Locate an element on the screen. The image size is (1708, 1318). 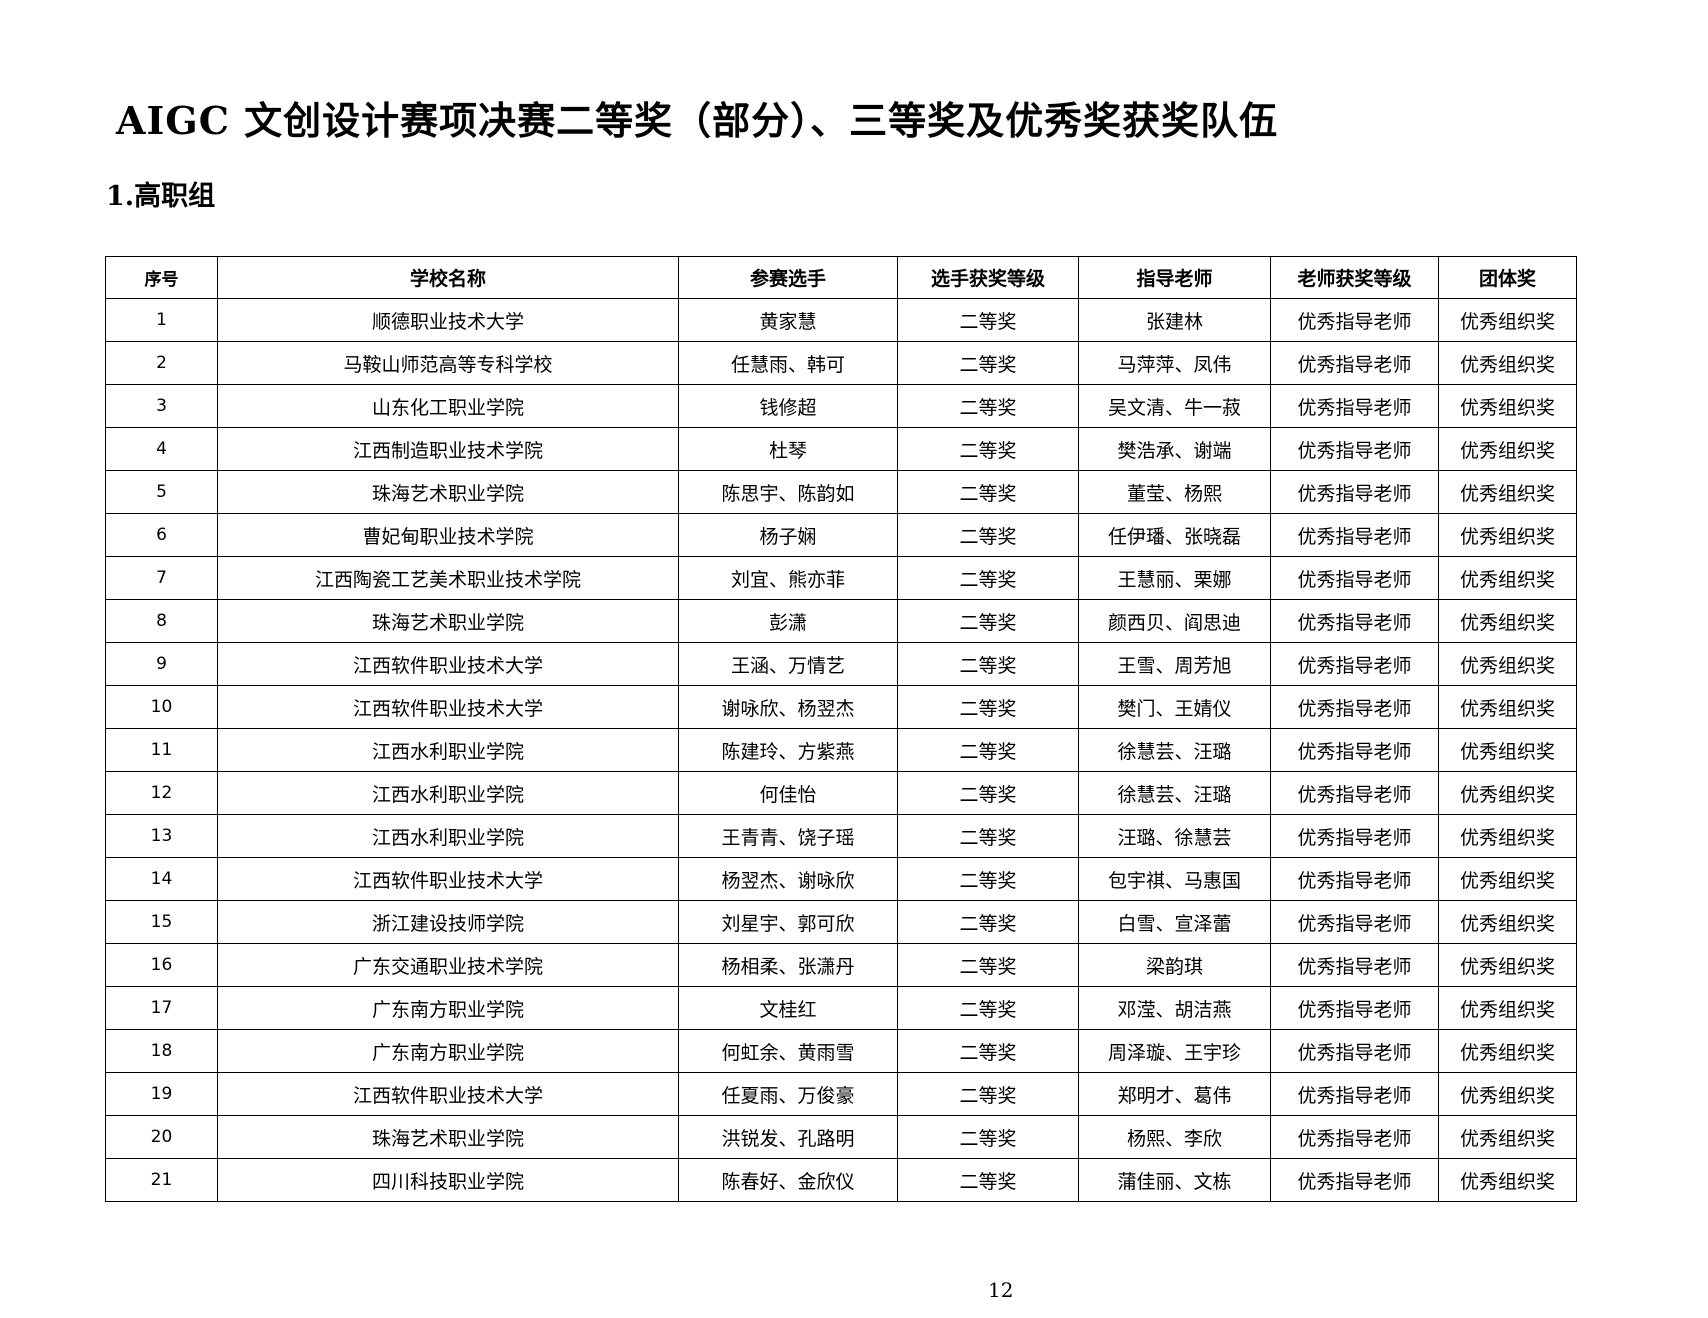
cell-advisors: 樊浩承、谢端 is located at coordinates (1174, 449).